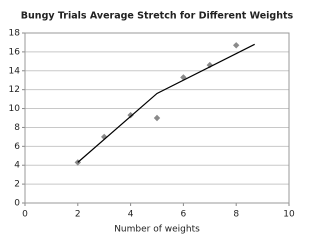  I want to click on y-tick-label: 10, so click(15, 109).